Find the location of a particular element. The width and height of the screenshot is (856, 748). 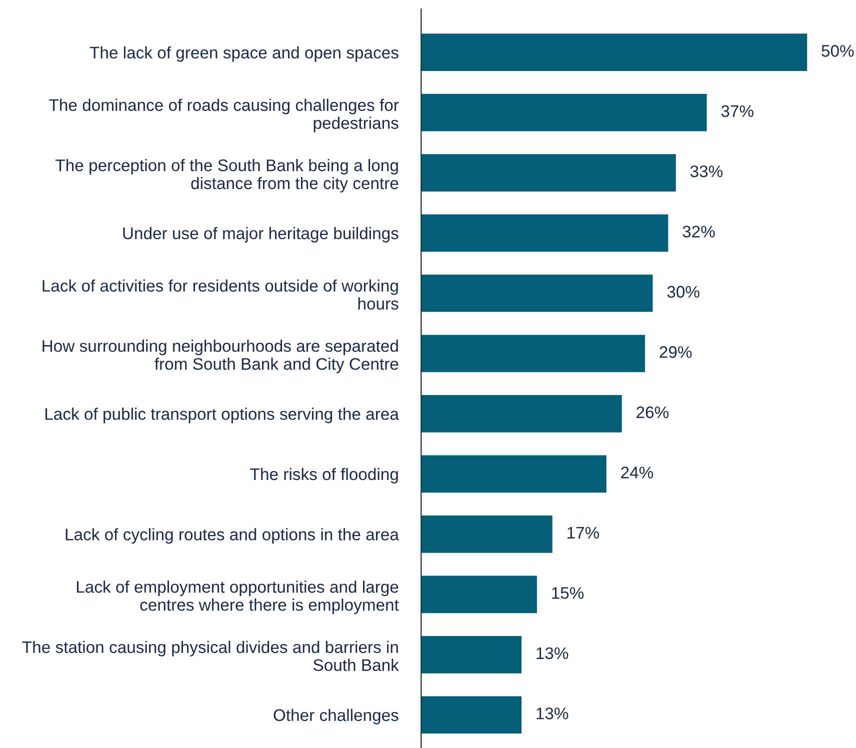

y-tick-label: Lack of public transport options serving the area is located at coordinates (222, 416).